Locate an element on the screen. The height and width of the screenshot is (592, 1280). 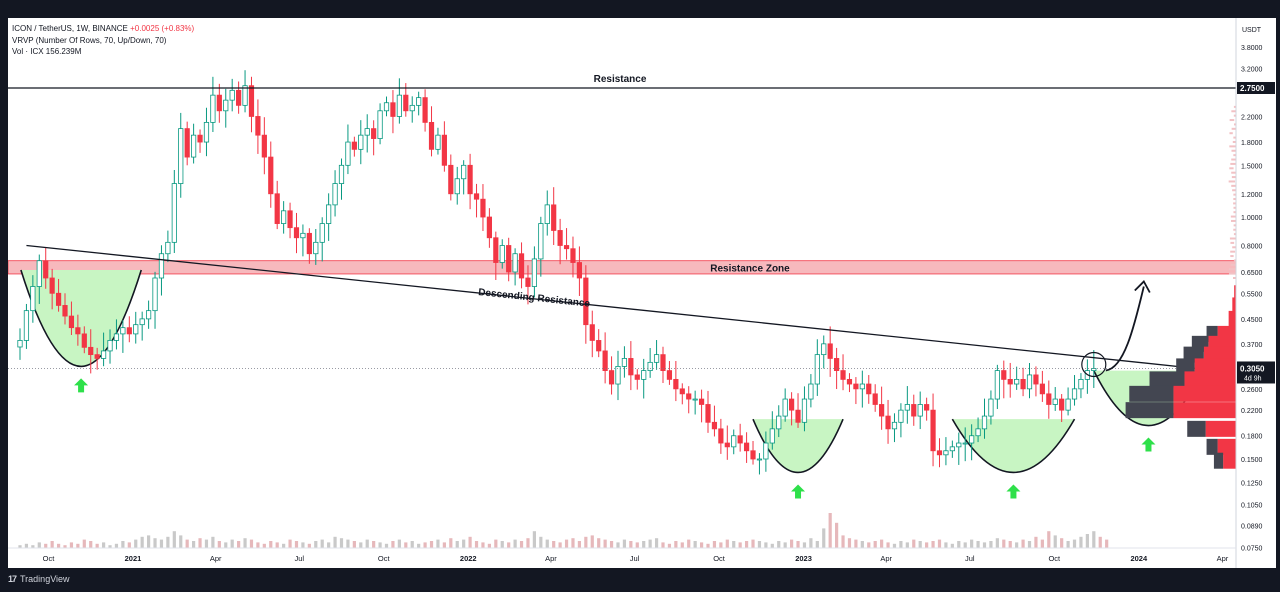
tradingview-logo: 17 TradingView is located at coordinates (39, 579).